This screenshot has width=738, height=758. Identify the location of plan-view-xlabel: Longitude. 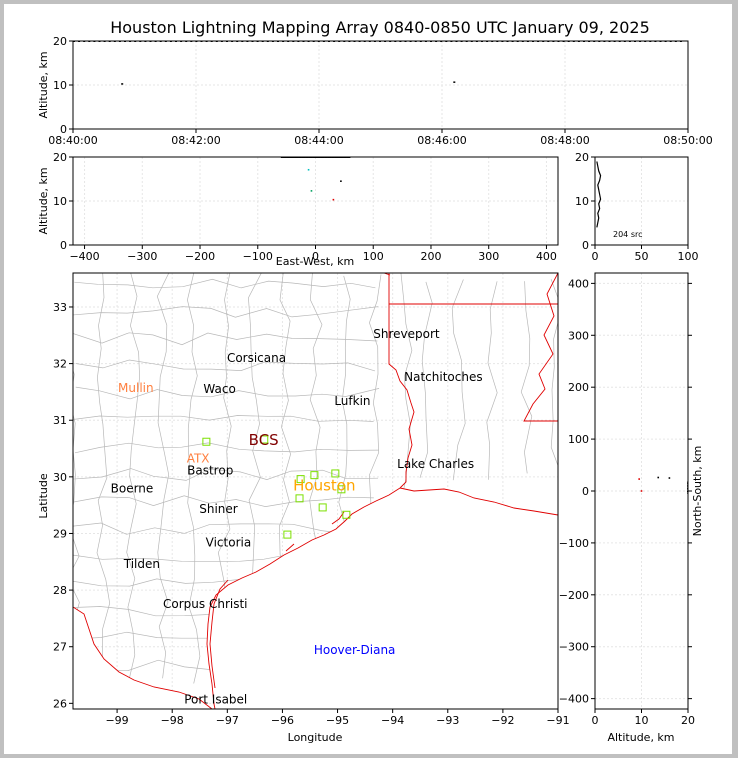
(315, 737).